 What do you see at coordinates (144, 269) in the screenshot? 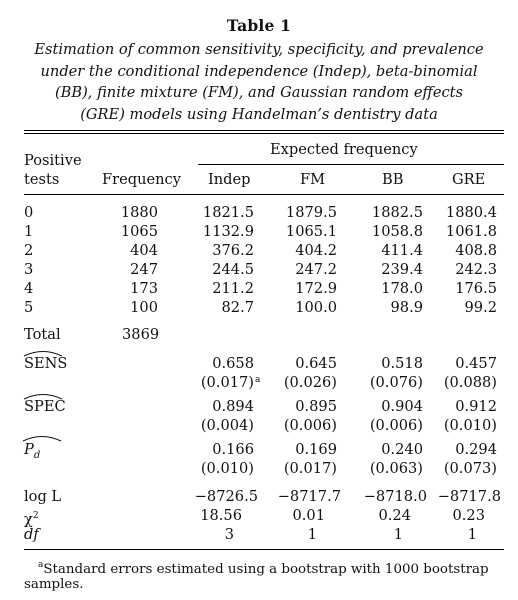
I see `row-frequency: 247` at bounding box center [144, 269].